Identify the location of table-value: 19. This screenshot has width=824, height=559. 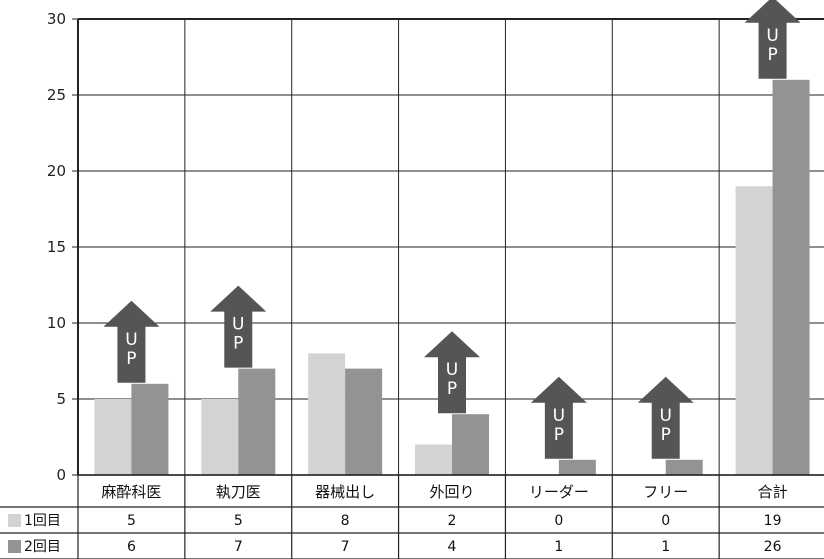
(773, 521).